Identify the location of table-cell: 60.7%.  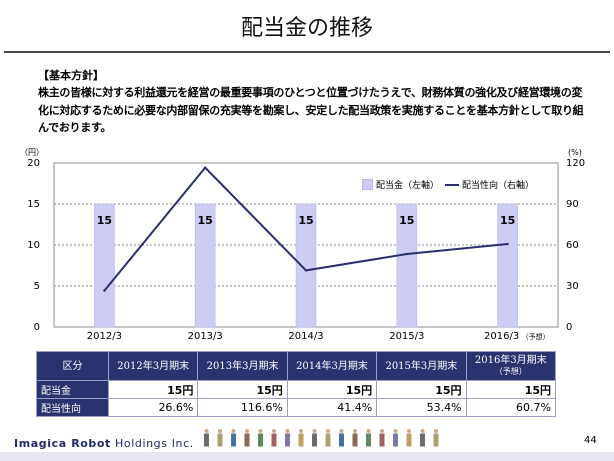
(511, 407).